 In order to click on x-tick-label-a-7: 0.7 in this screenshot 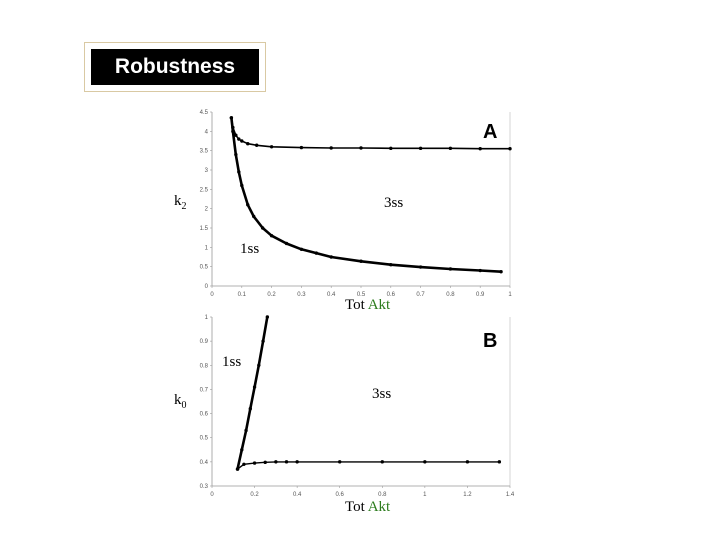, I will do `click(420, 295)`.